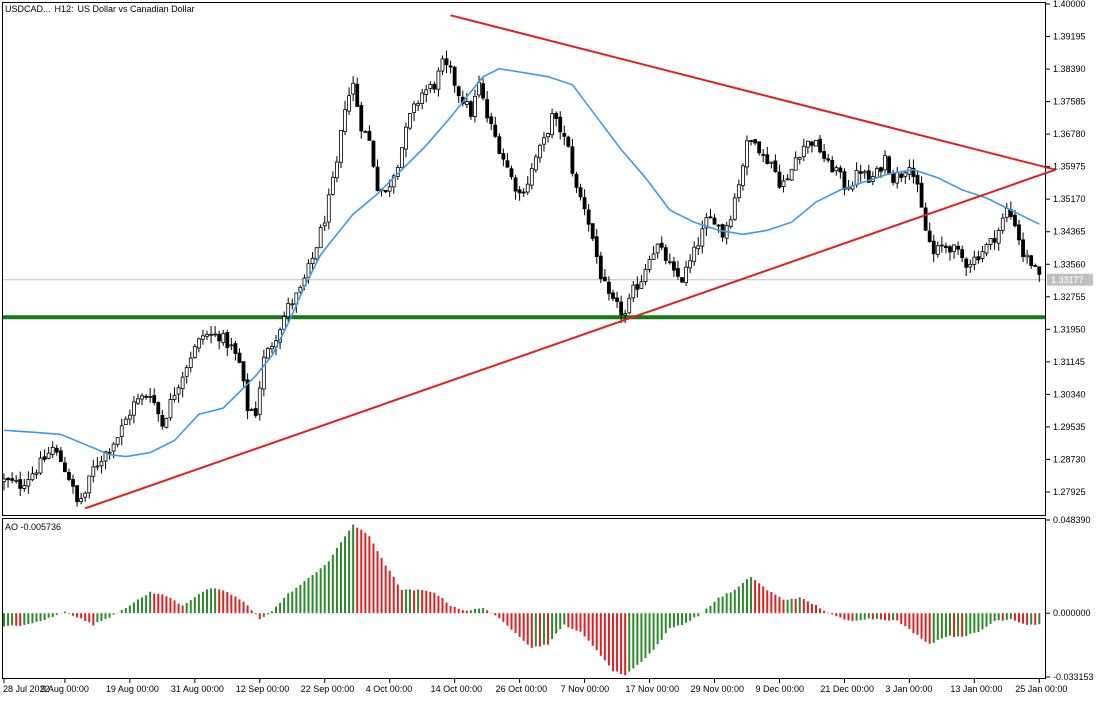 This screenshot has height=705, width=1100. Describe the element at coordinates (1069, 69) in the screenshot. I see `price-tick-label: 1.38390` at that location.